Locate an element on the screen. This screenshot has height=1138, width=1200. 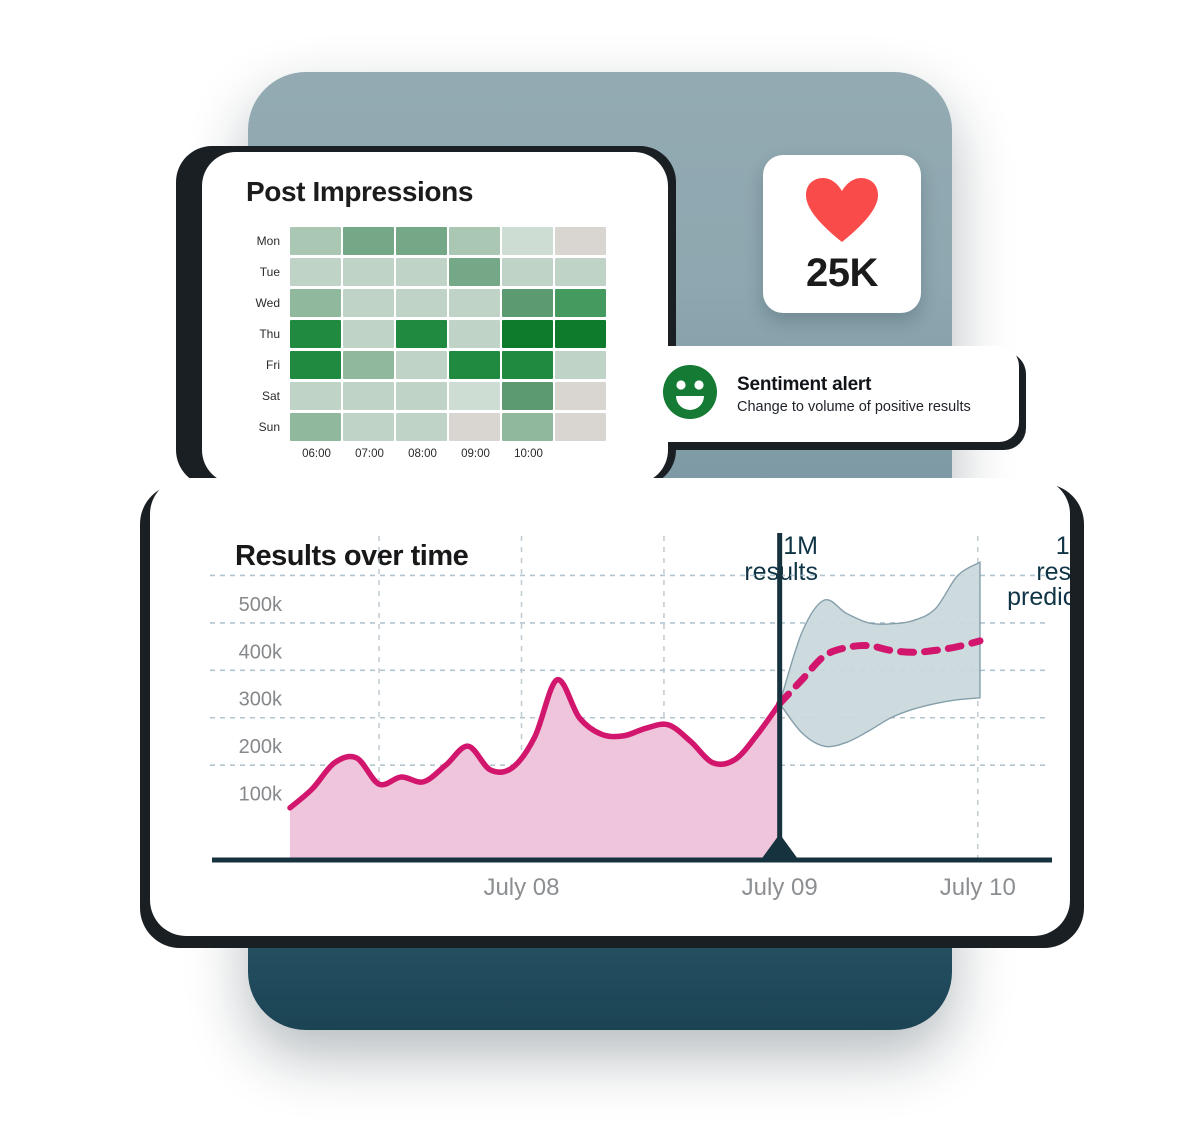
total-results-value: 1M is located at coordinates (800, 546).